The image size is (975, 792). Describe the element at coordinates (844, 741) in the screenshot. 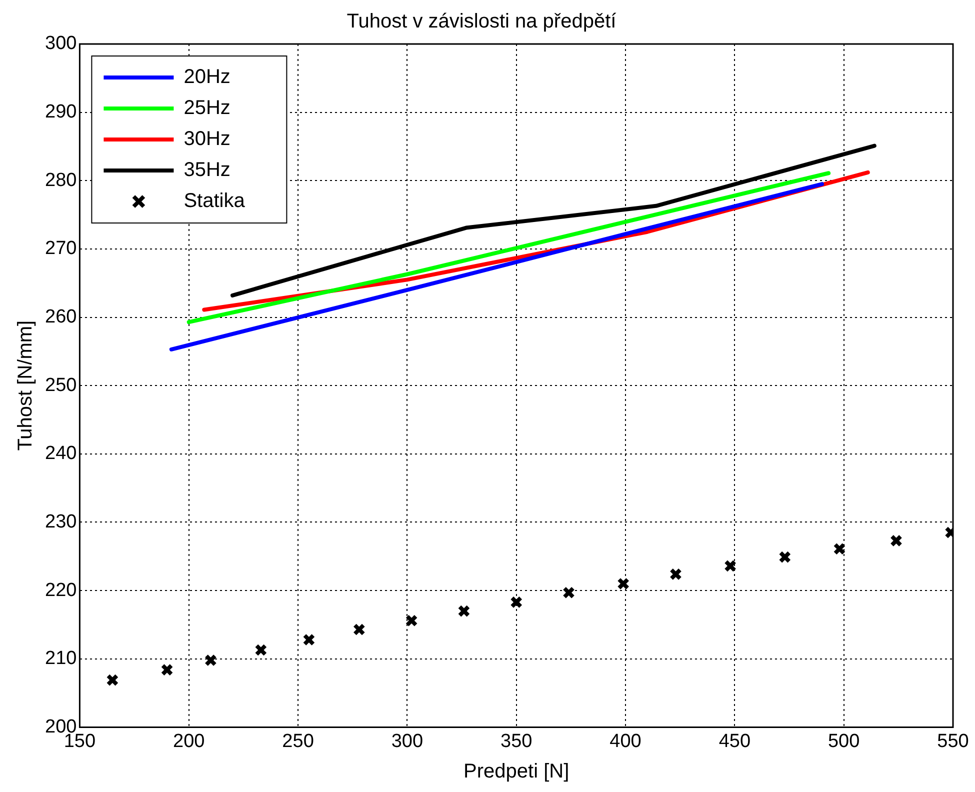

I see `x-tick-label: 500` at that location.